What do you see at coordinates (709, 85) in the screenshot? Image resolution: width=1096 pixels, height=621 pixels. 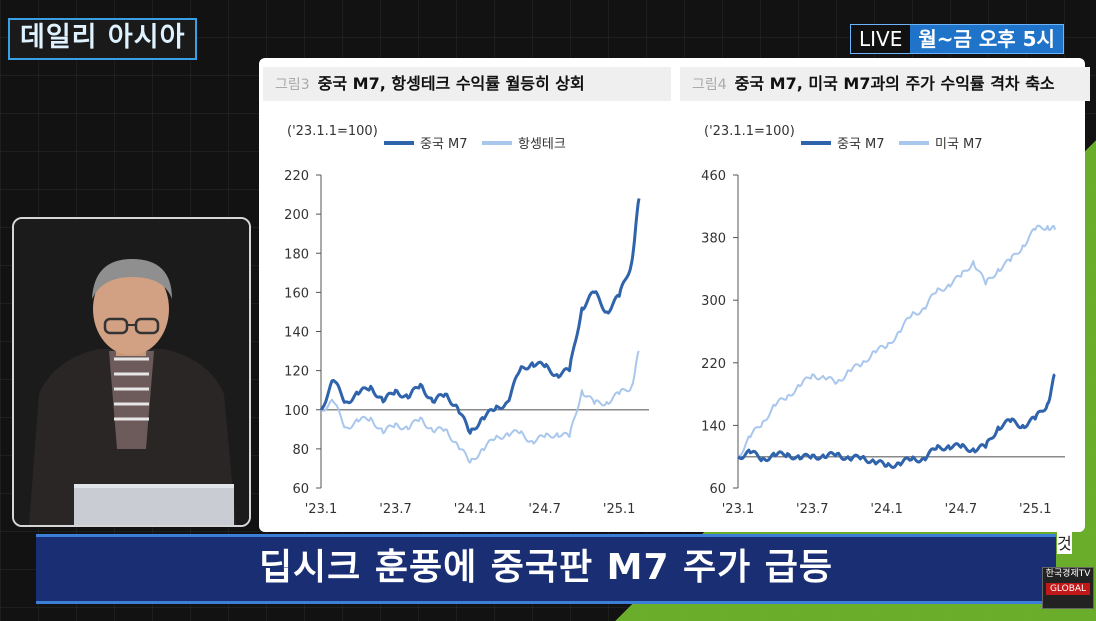 I see `chart2-figure-label: 그림4` at bounding box center [709, 85].